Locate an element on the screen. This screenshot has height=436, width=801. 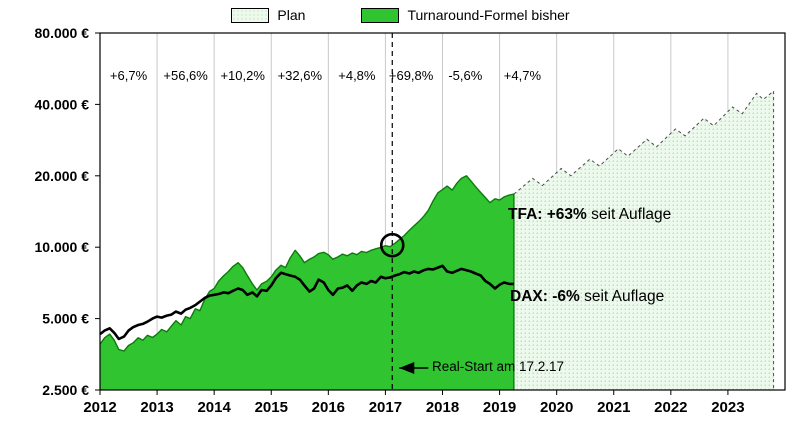
tfa-swatch-icon is located at coordinates (380, 15).